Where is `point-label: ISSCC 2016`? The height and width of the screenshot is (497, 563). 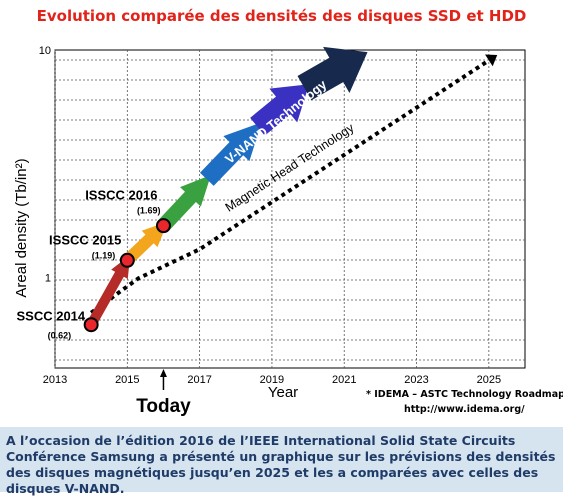
point-label: ISSCC 2016 is located at coordinates (121, 195).